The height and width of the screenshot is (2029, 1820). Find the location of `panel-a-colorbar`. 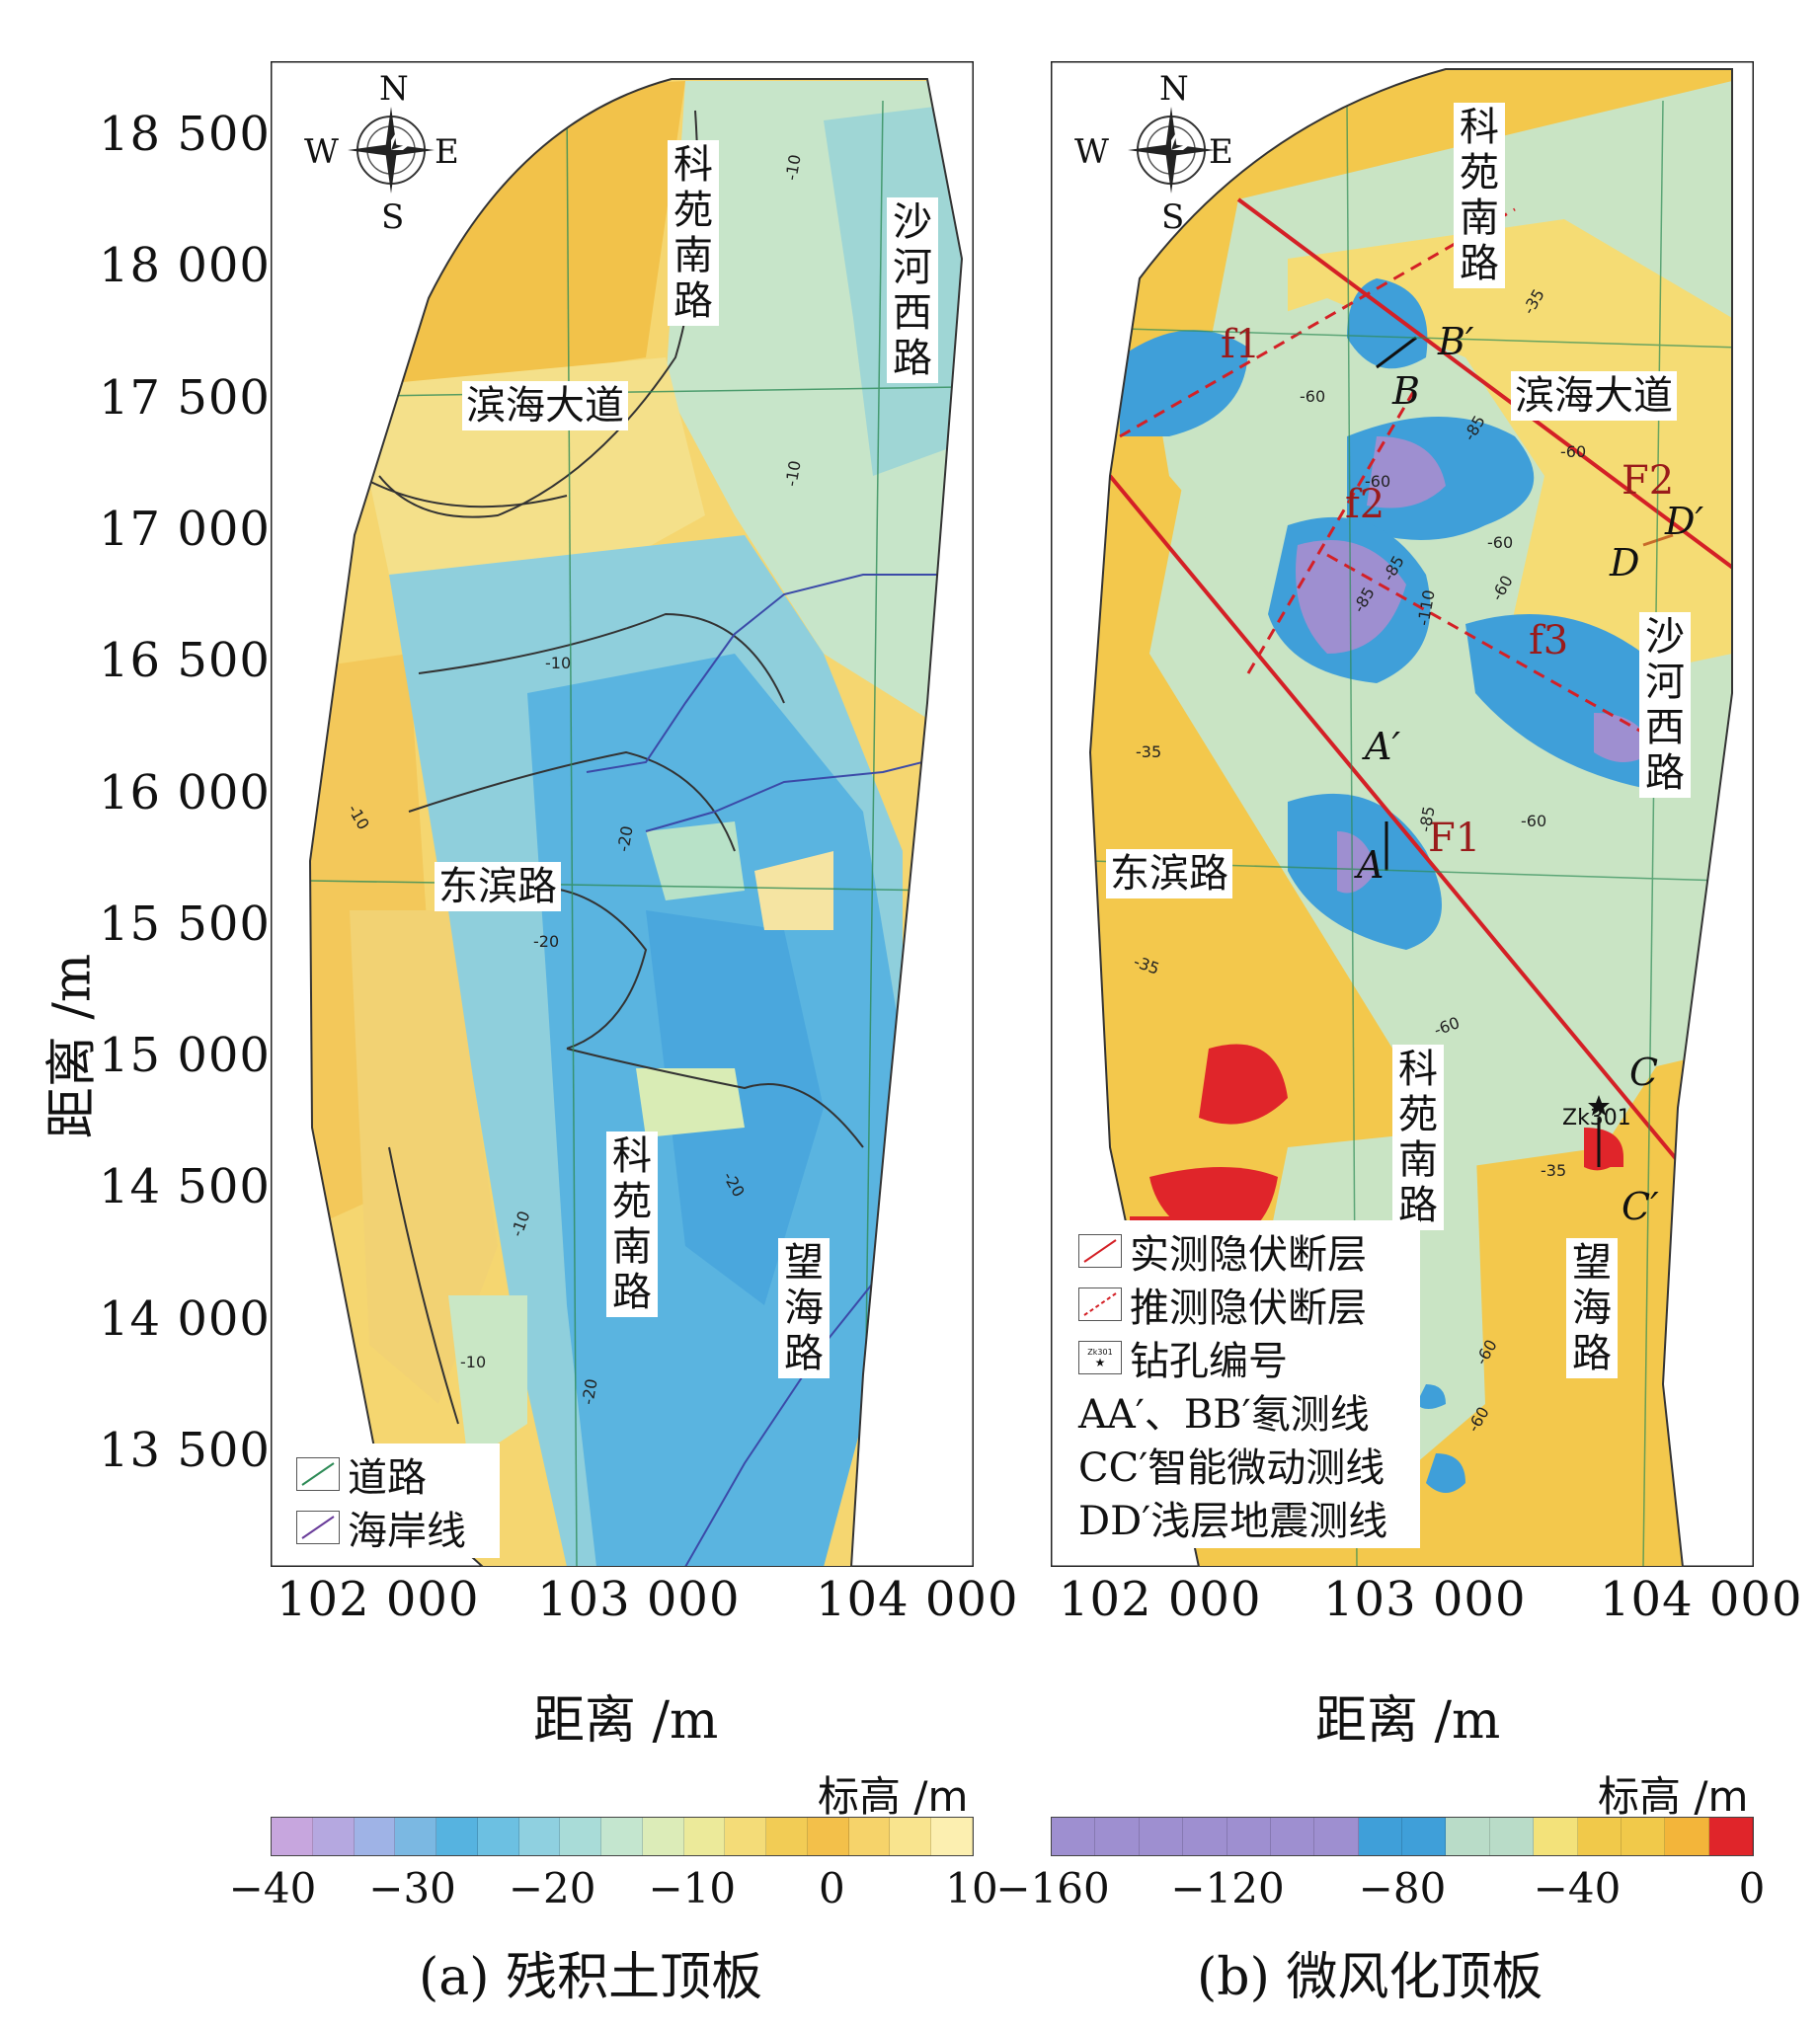

panel-a-colorbar is located at coordinates (622, 1836).